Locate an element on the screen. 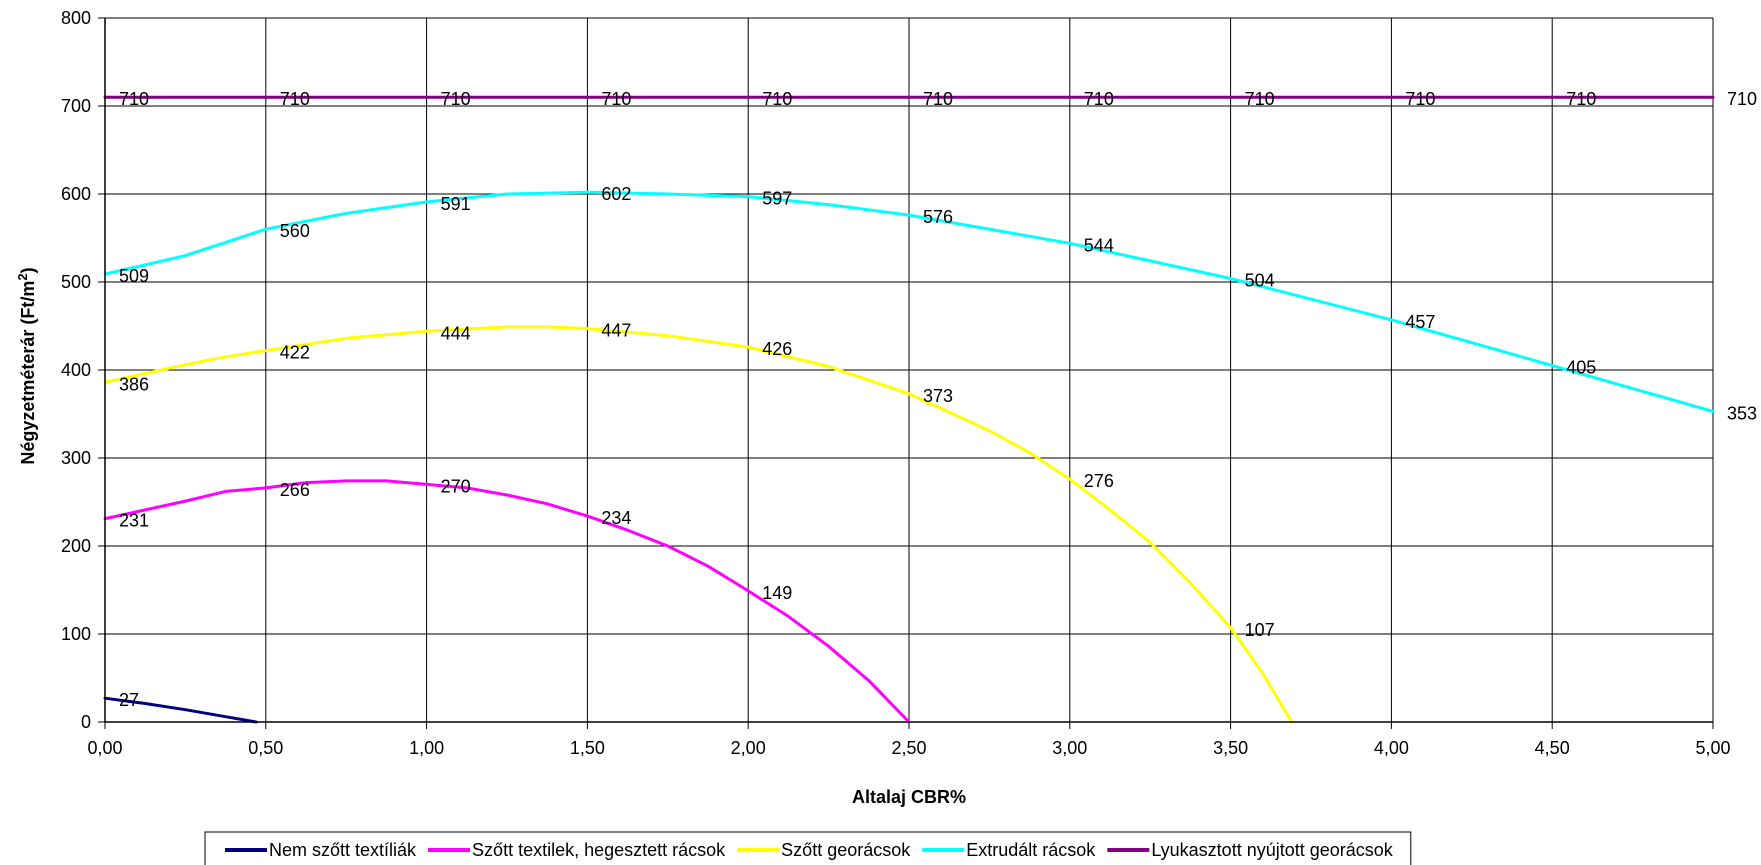 The width and height of the screenshot is (1761, 865). y-tick-label: 300 is located at coordinates (76, 458).